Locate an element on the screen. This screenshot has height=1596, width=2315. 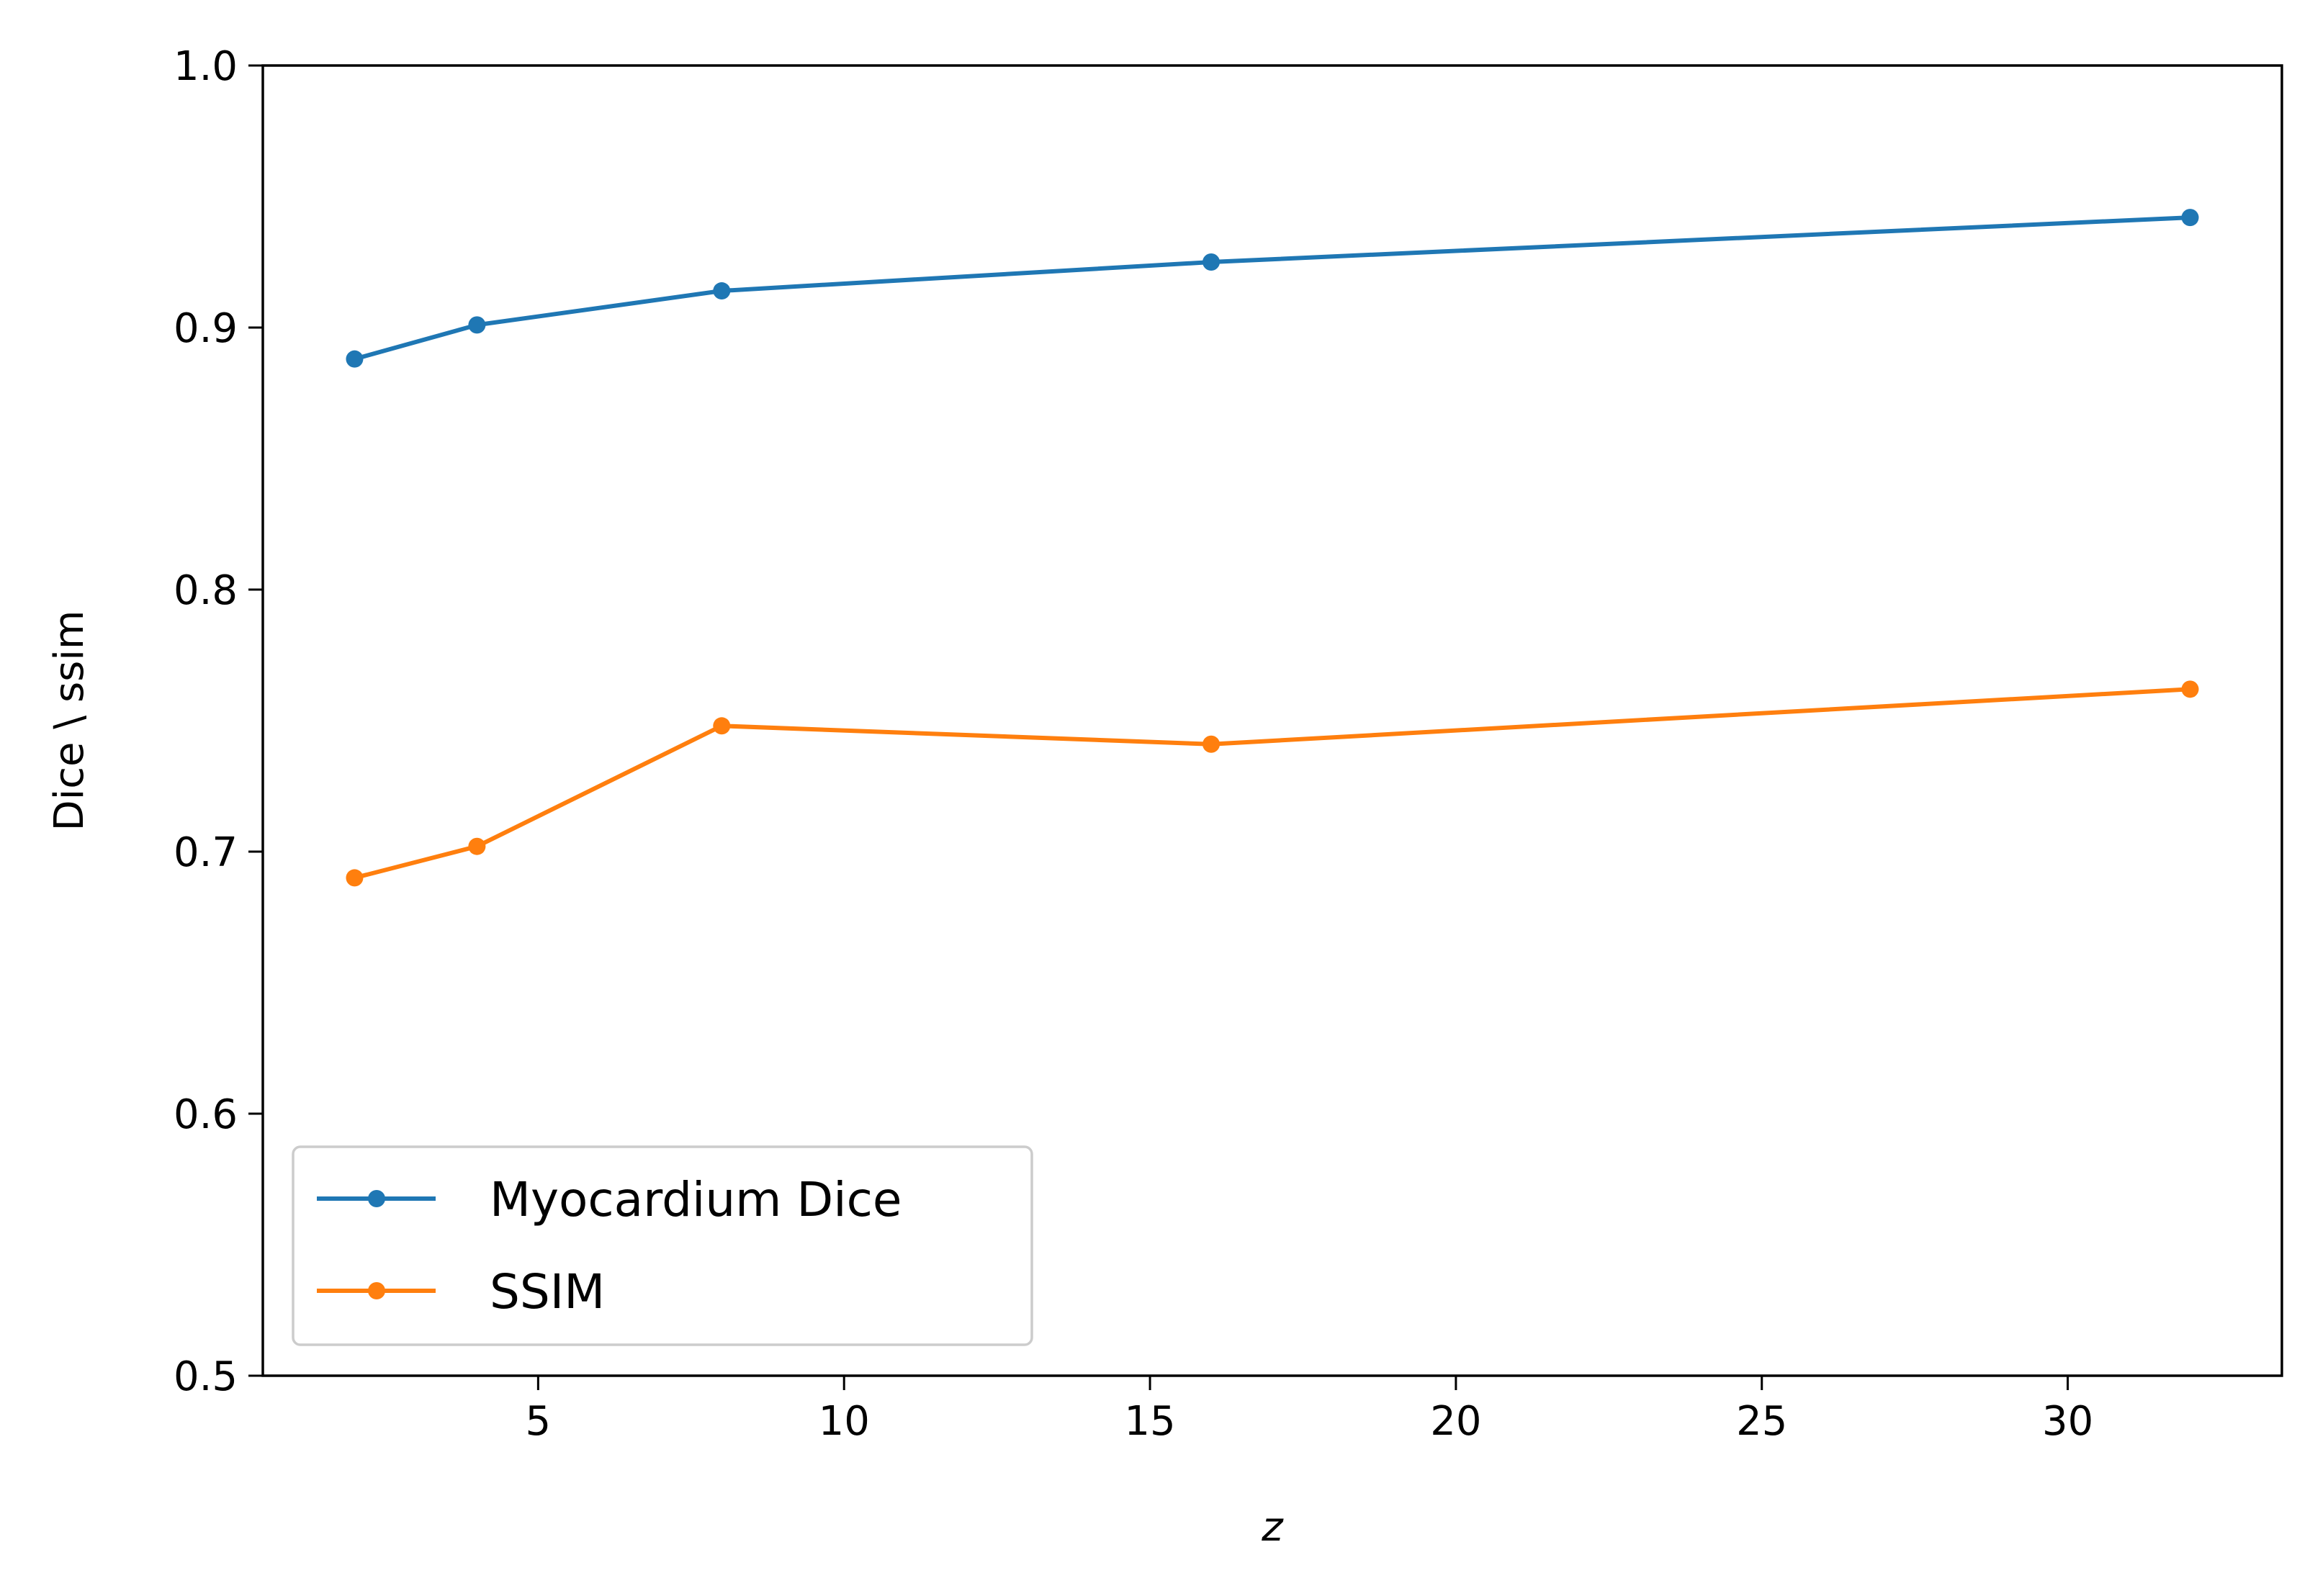
x-tick-label: 25 is located at coordinates (1762, 1421).